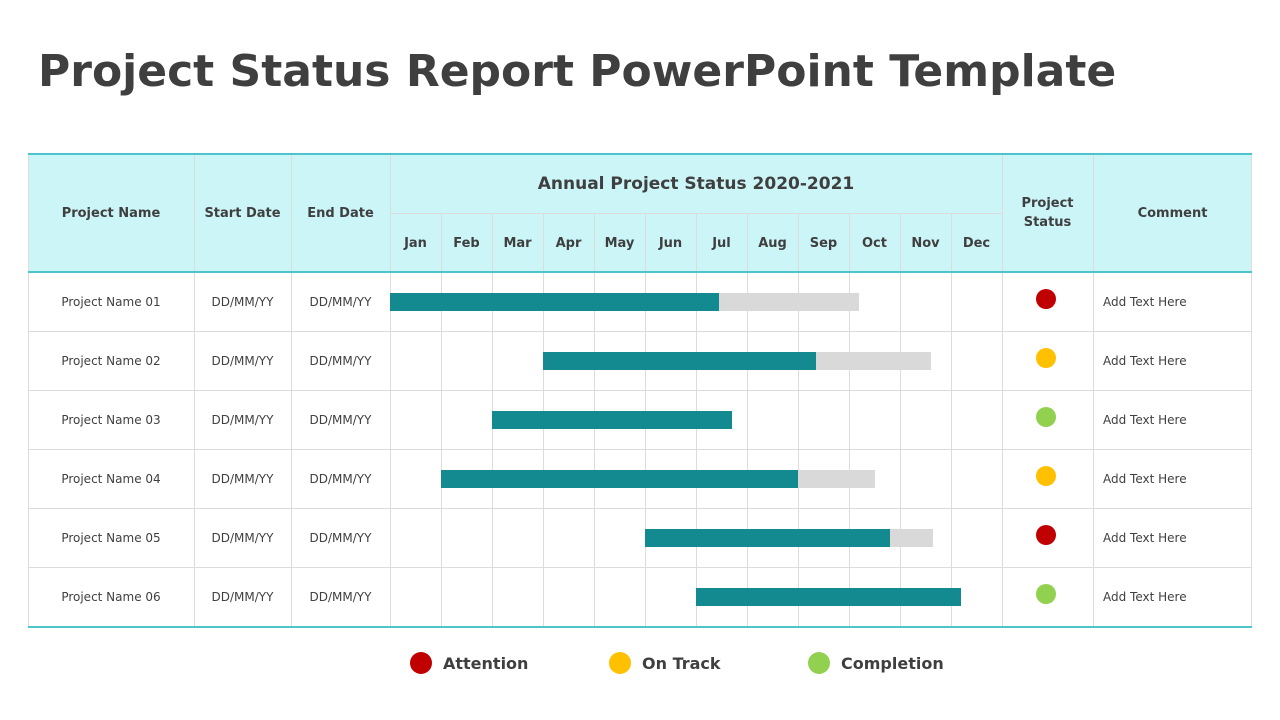 The height and width of the screenshot is (720, 1280). What do you see at coordinates (696, 184) in the screenshot?
I see `header-annual-status: Annual Project Status 2020-2021` at bounding box center [696, 184].